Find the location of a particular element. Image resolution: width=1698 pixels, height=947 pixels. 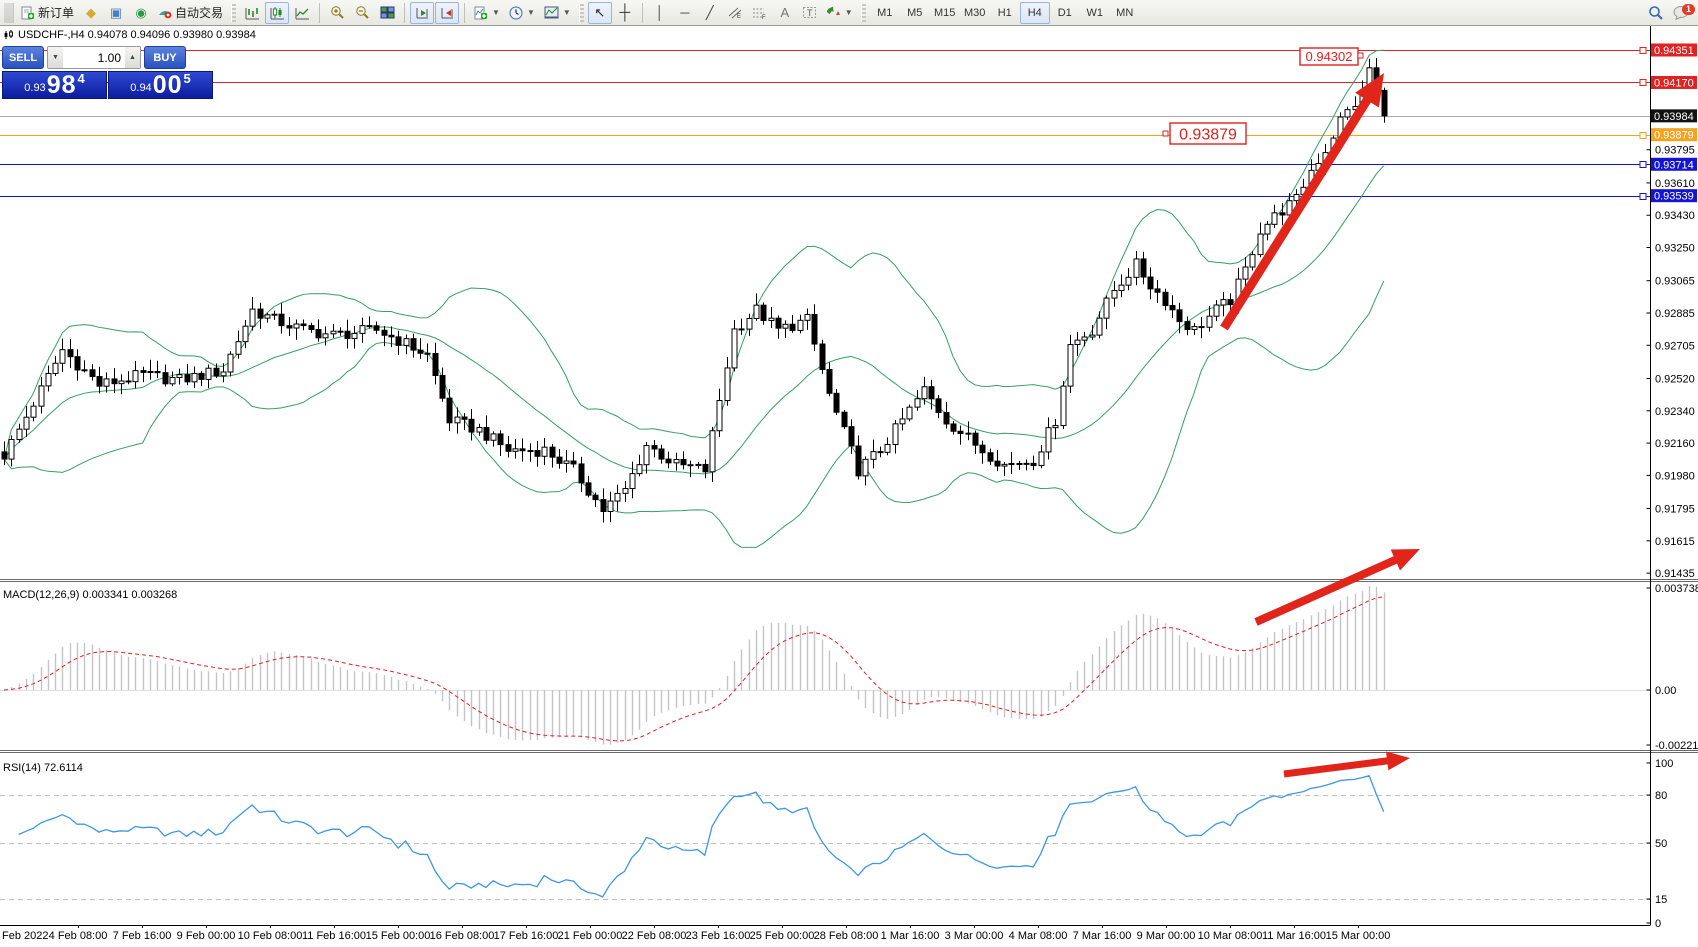

sell-price-display: 0.93 98 4 is located at coordinates (54, 85).